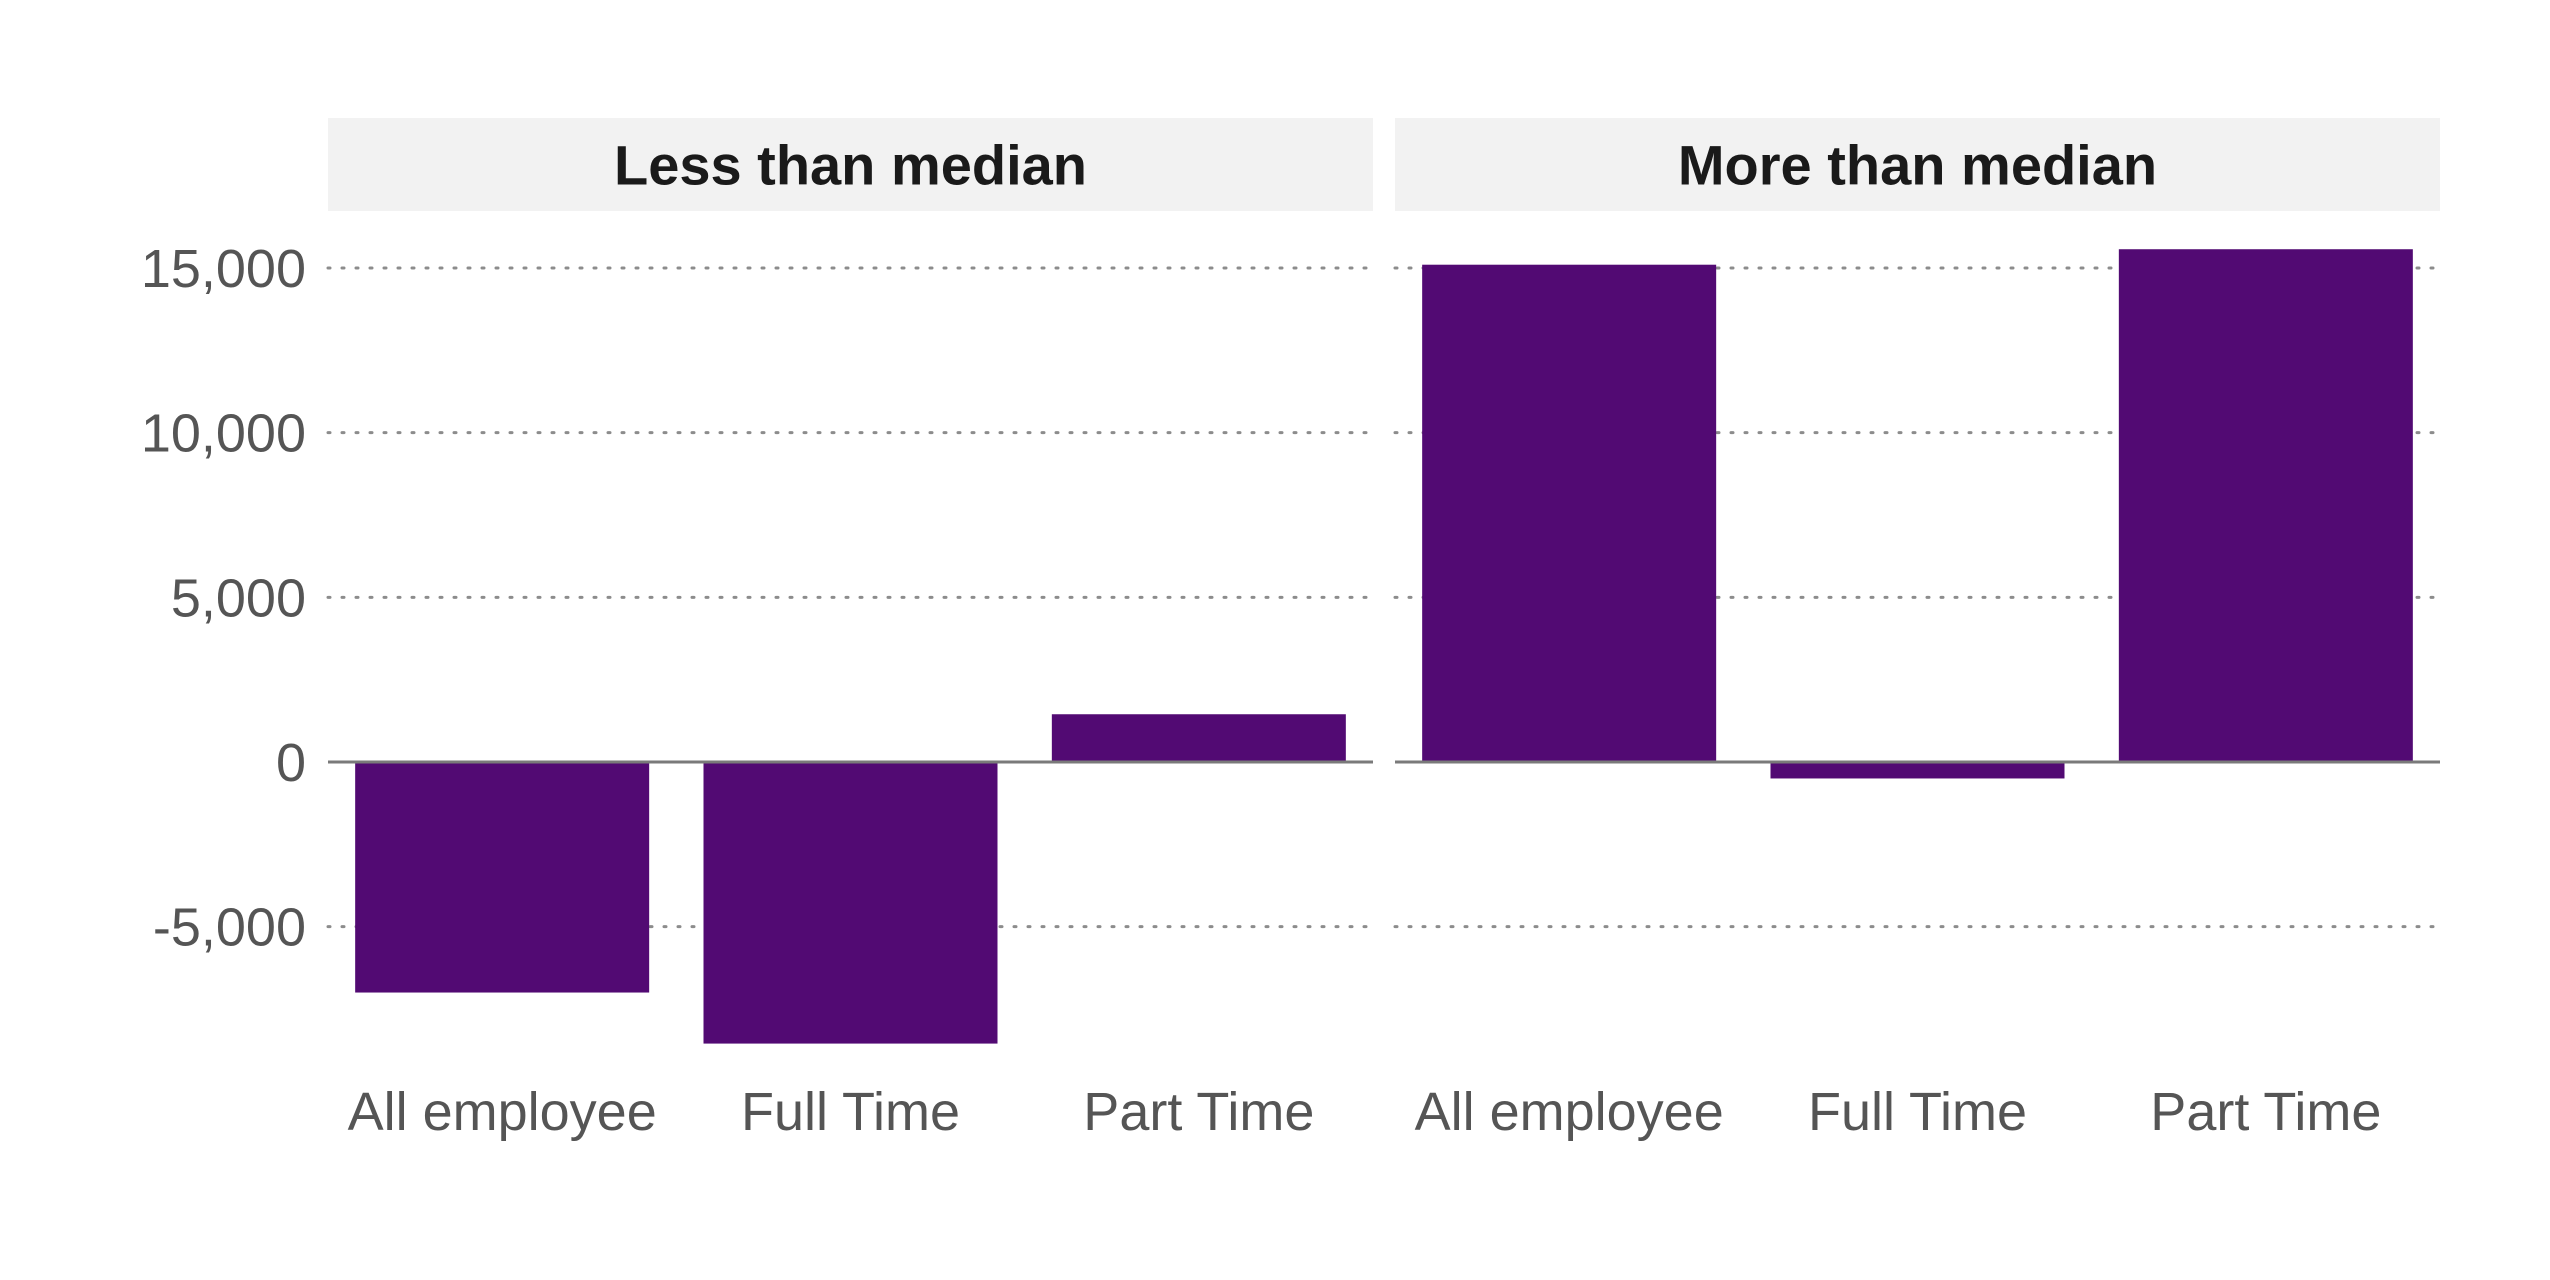 The height and width of the screenshot is (1280, 2550). I want to click on y-axis: 15,000 10,000 5,000 0 -5,000, so click(223, 598).